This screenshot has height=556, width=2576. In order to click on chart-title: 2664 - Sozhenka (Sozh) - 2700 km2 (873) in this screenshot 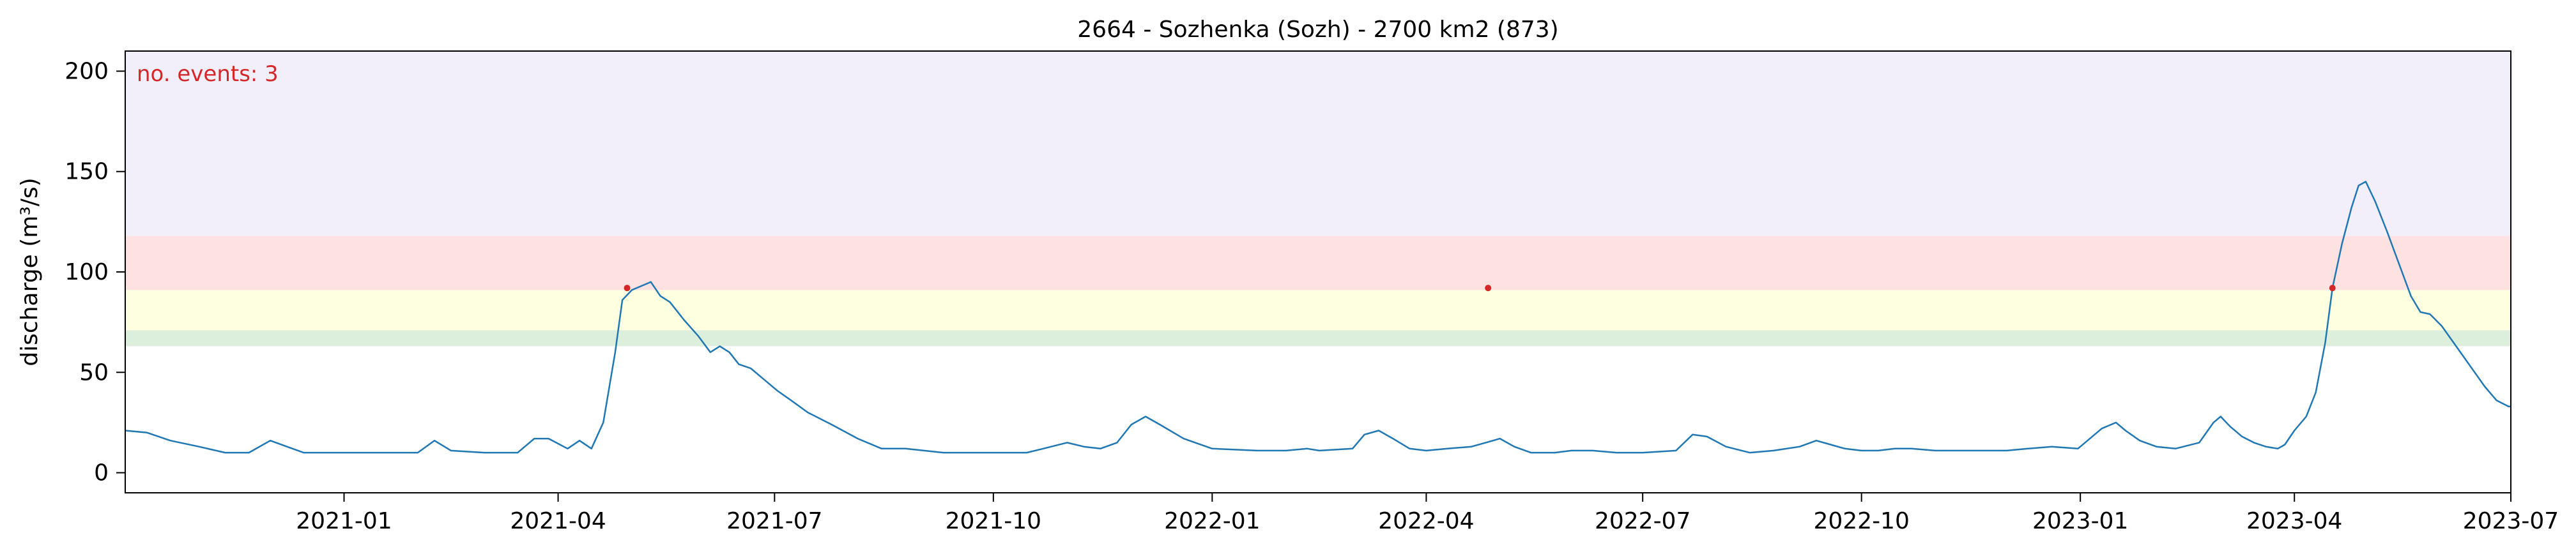, I will do `click(1317, 30)`.